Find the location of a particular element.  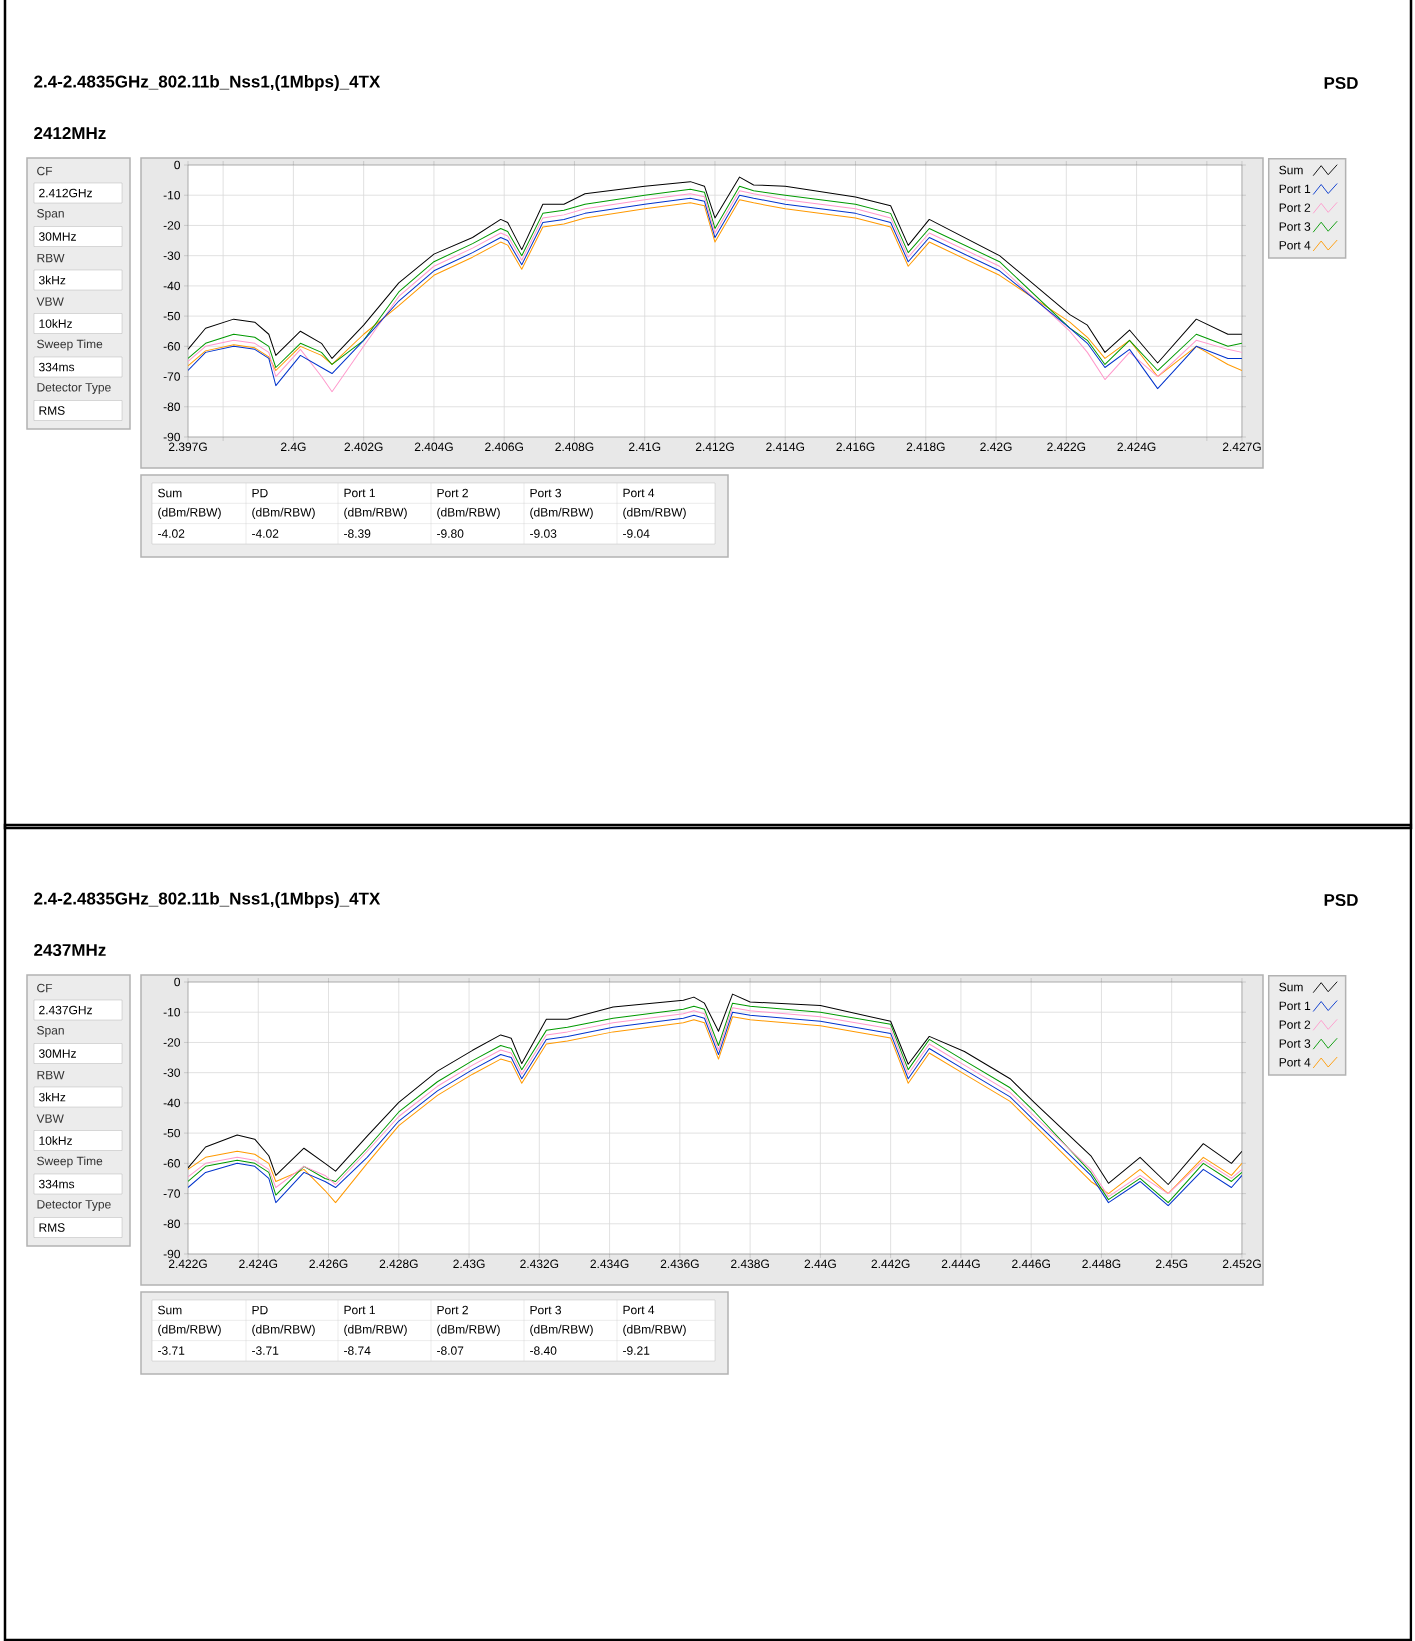

x-tick-label: 2.452G is located at coordinates (1241, 1264).